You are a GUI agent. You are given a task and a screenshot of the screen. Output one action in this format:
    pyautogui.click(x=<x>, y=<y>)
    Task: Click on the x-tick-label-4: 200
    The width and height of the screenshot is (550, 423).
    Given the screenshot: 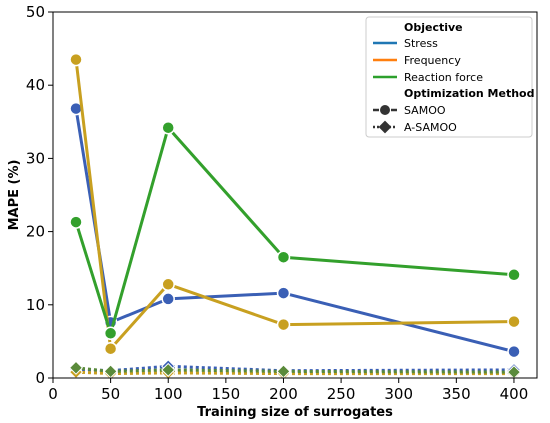 What is the action you would take?
    pyautogui.click(x=283, y=394)
    